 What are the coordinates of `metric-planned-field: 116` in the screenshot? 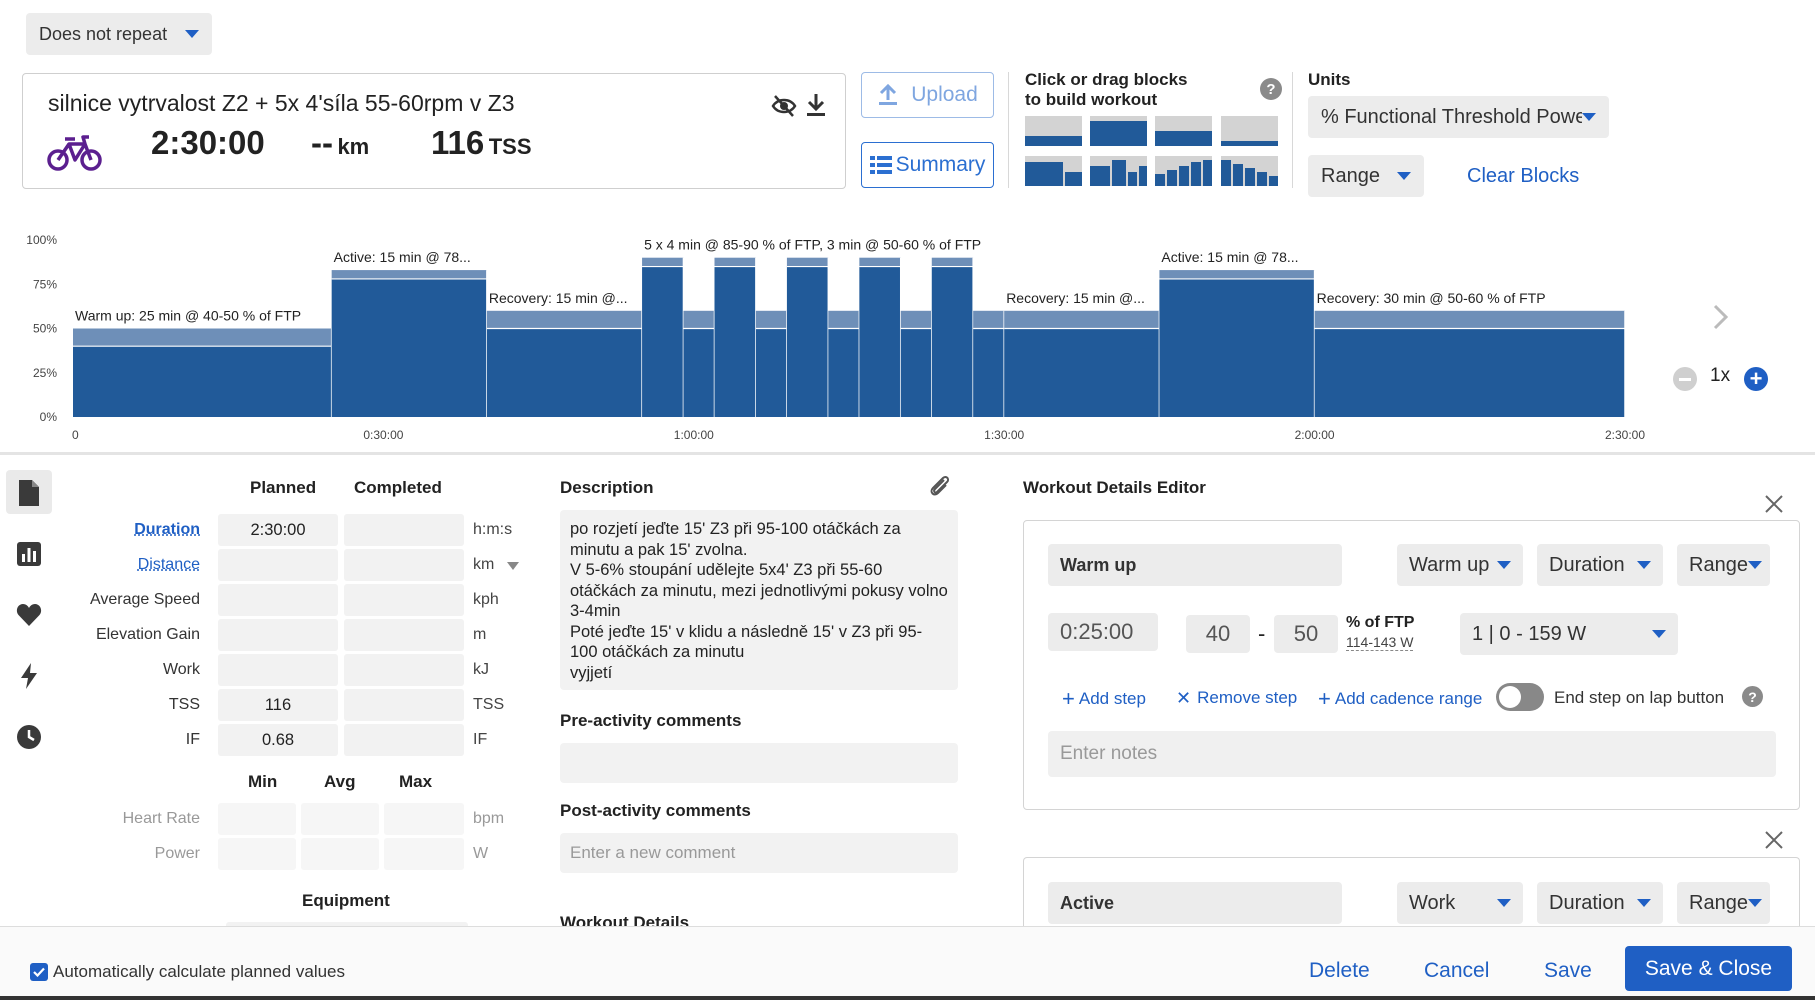 It's located at (278, 705).